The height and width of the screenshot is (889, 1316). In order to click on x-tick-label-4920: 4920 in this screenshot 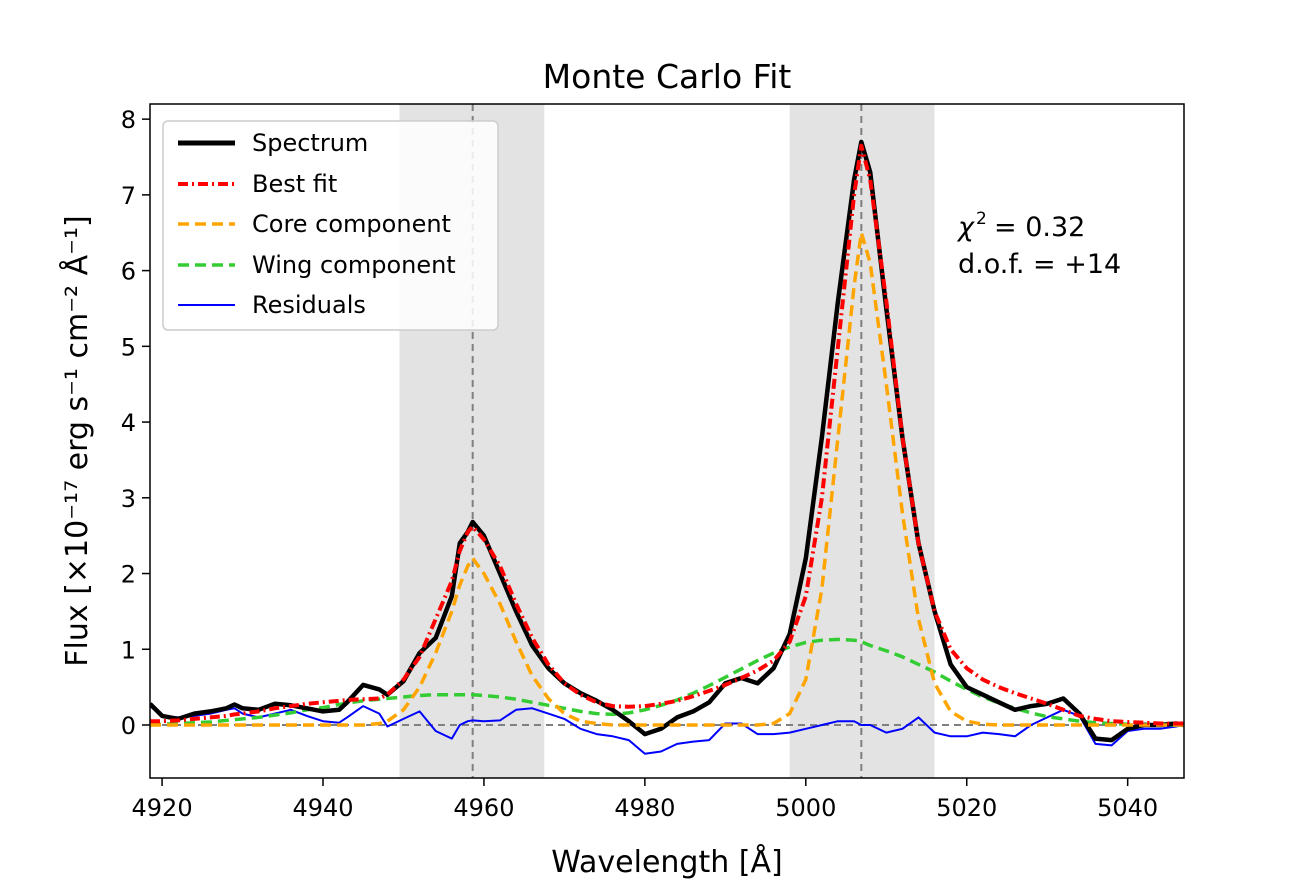, I will do `click(162, 808)`.